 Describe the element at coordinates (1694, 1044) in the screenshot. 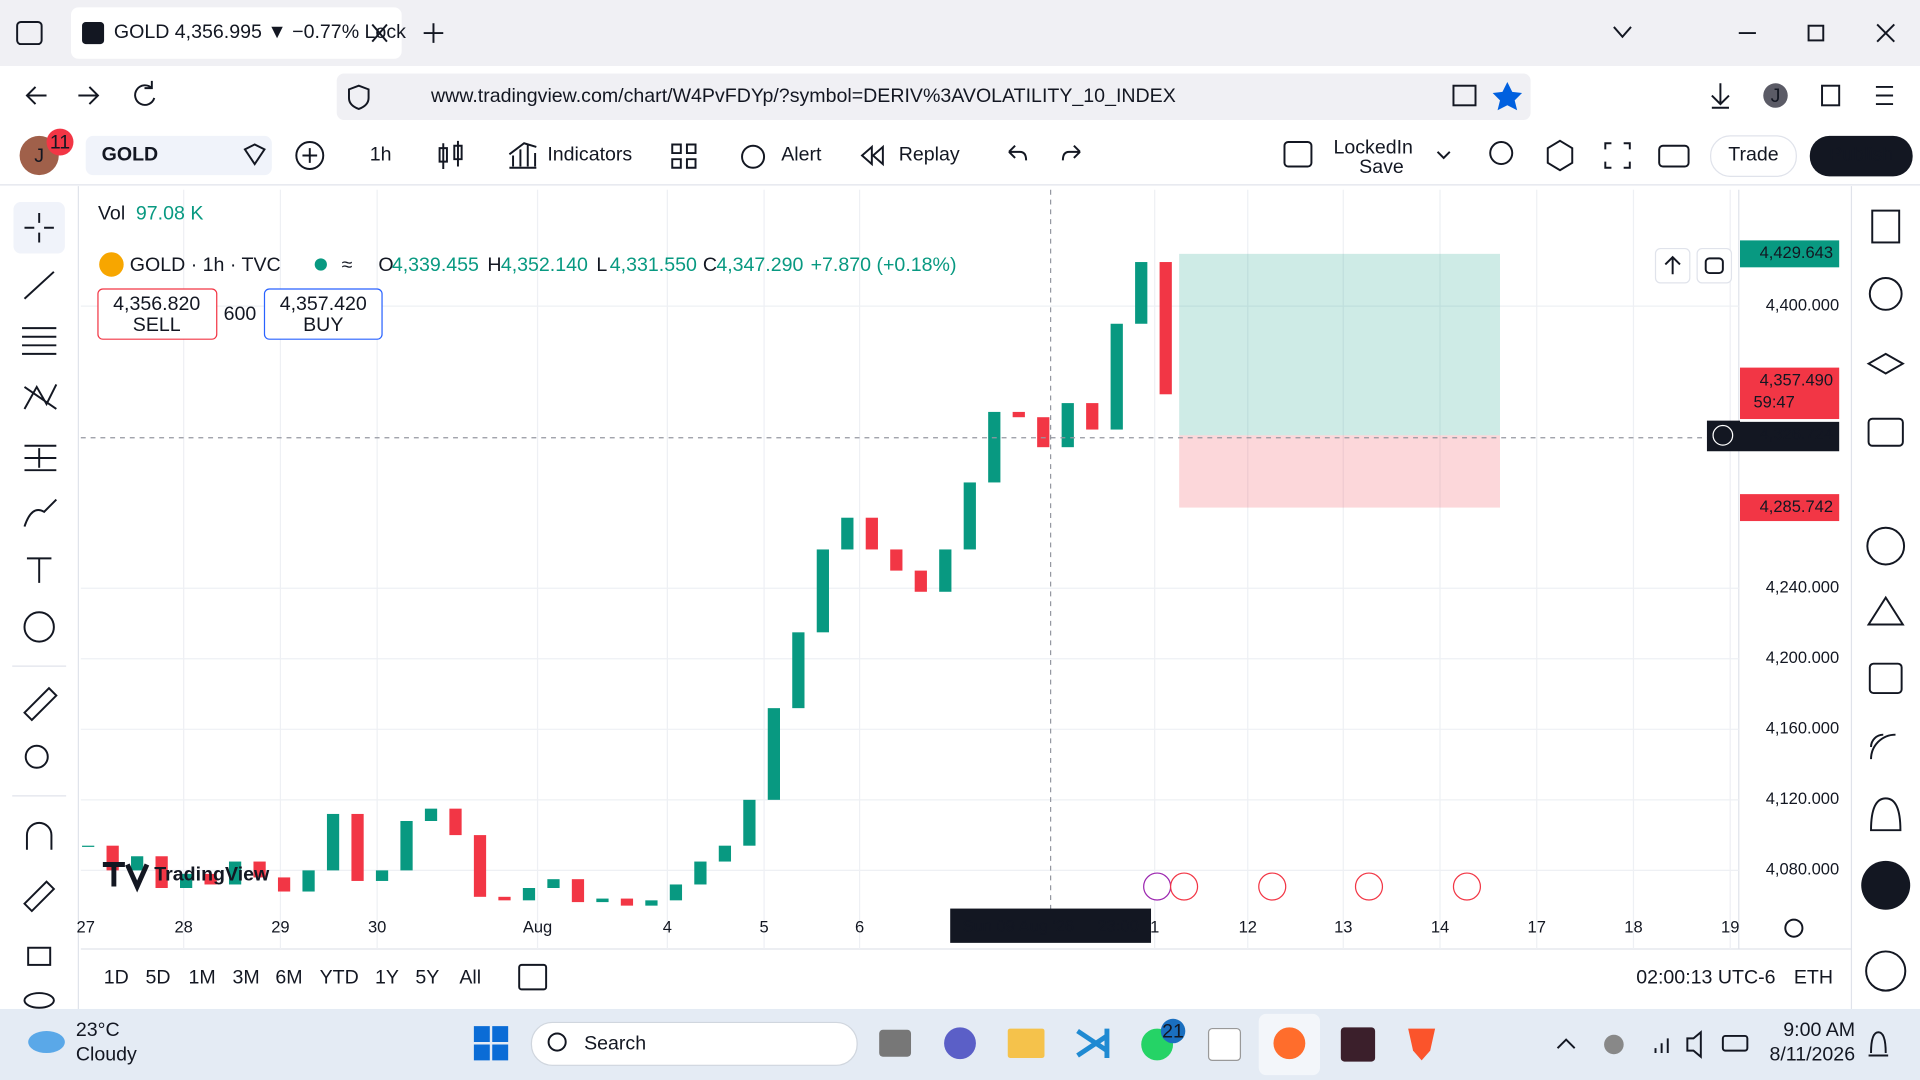

I see `volume` at that location.